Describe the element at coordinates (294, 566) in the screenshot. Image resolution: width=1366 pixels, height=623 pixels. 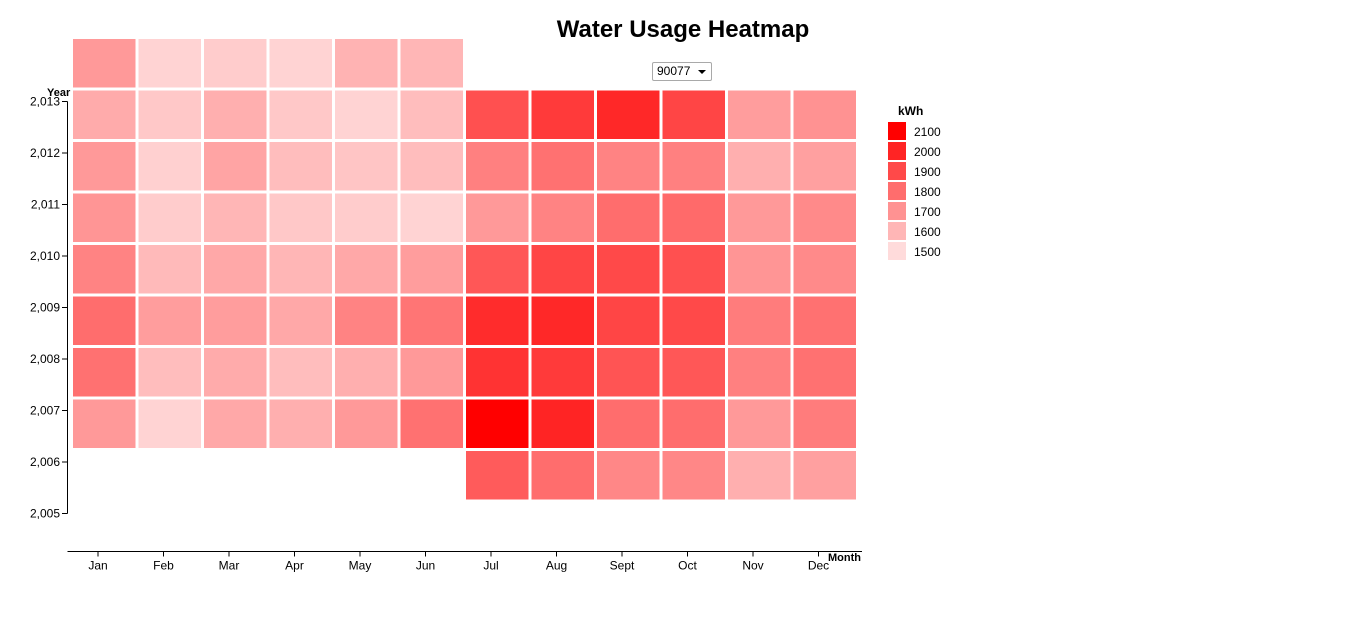
I see `x-tick-label: Apr` at that location.